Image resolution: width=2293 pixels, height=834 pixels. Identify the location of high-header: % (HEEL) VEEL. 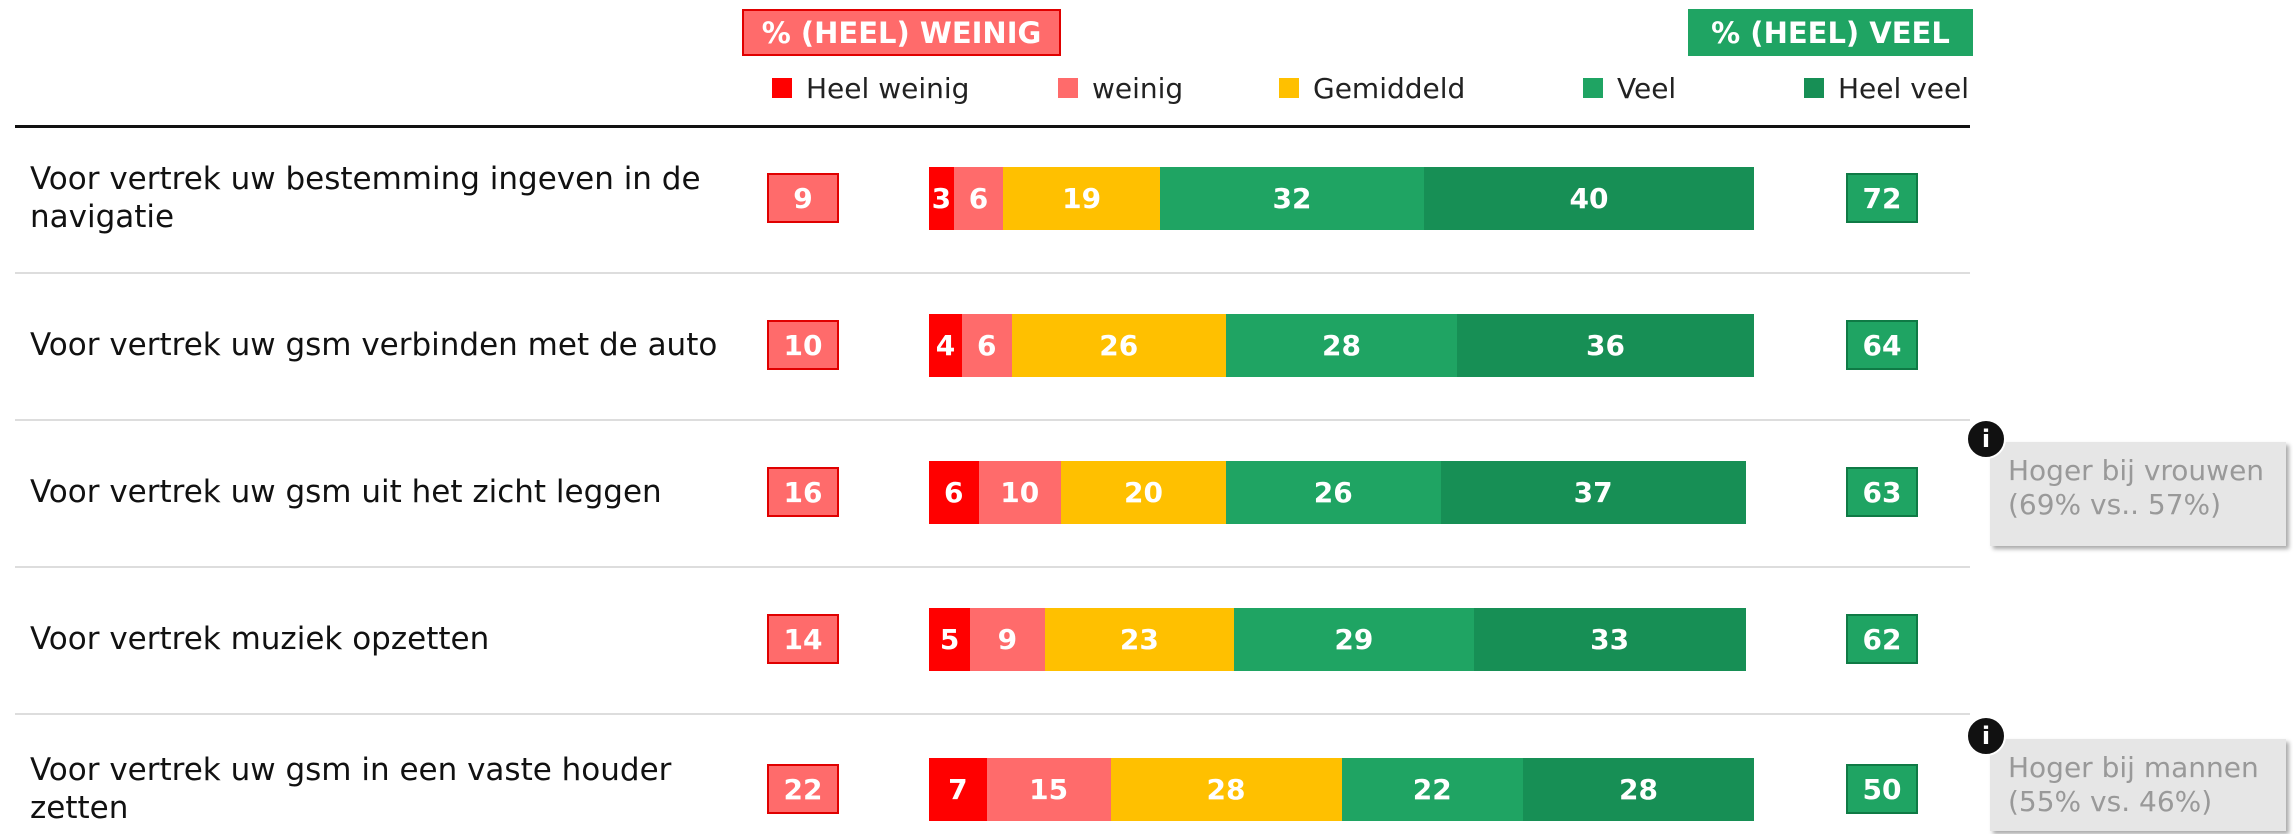
(1830, 32).